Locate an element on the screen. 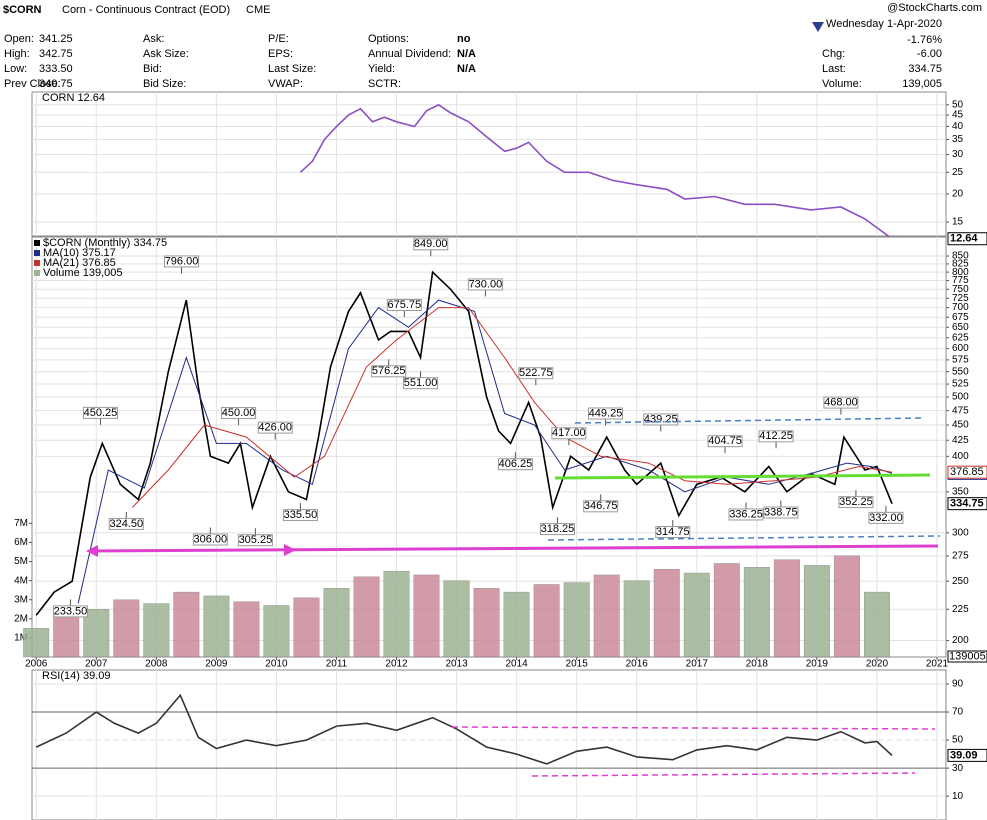 The width and height of the screenshot is (987, 820). last-value-tag: 376.85 is located at coordinates (967, 472).